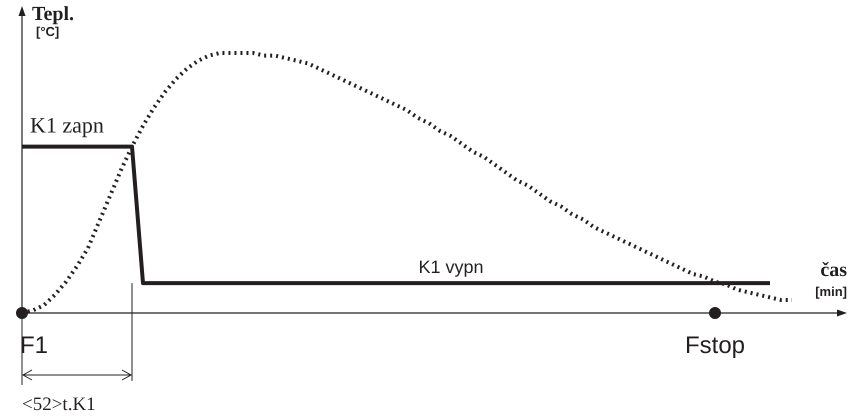 This screenshot has height=418, width=867. I want to click on annotation: K1 vypn, so click(451, 267).